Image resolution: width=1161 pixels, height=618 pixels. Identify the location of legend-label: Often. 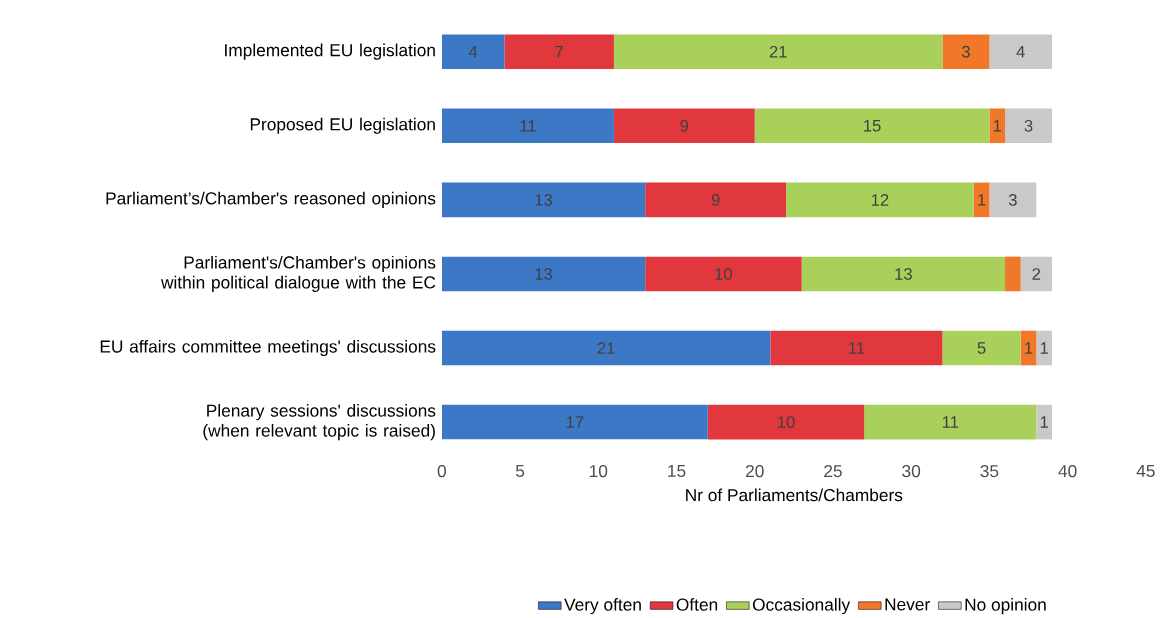
(697, 604).